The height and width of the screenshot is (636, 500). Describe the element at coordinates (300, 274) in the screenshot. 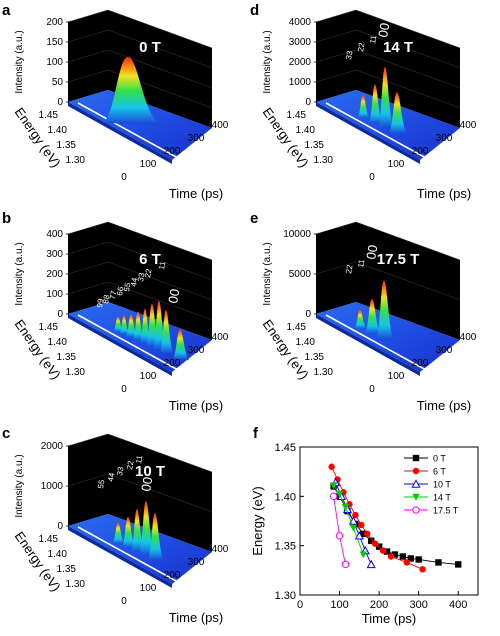

I see `z-tick-label: 5000` at that location.